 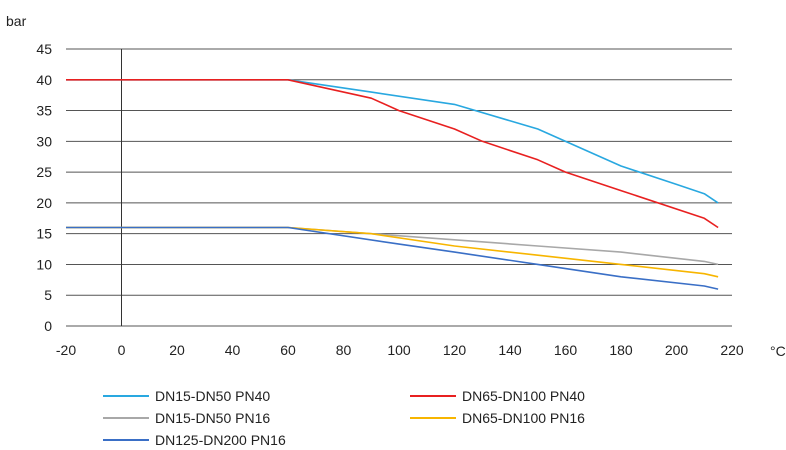 What do you see at coordinates (44, 187) in the screenshot?
I see `y-tick-labels: 0 5 10 15 20 25 30 35 40 45` at bounding box center [44, 187].